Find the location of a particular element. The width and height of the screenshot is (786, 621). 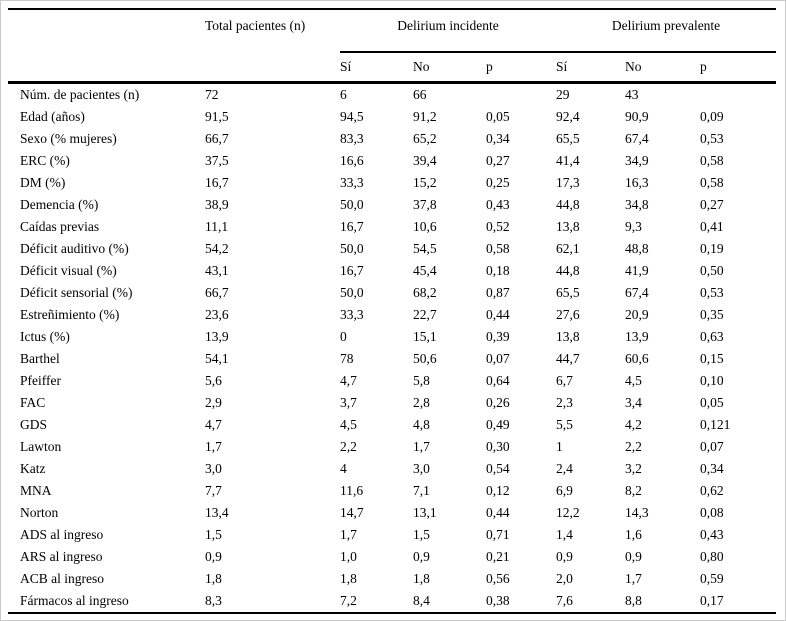

table-cell: 3,0 is located at coordinates (213, 468).